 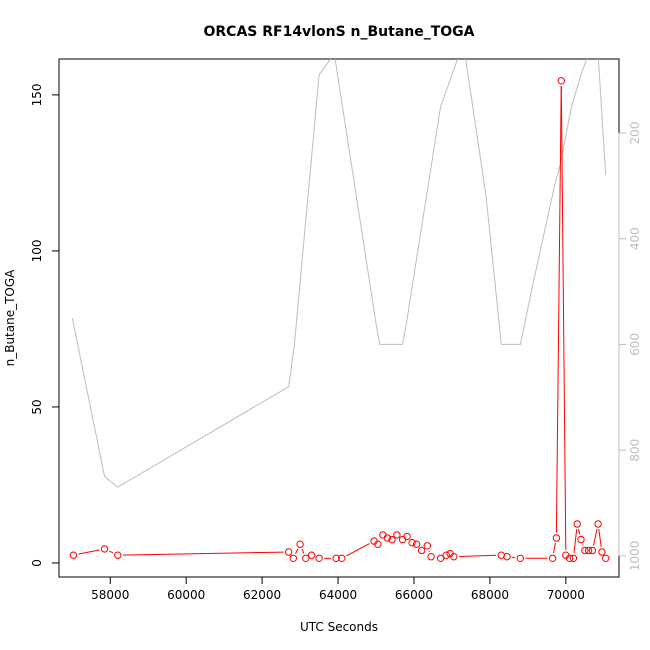 I want to click on y-tick-label: 0, so click(x=37, y=563).